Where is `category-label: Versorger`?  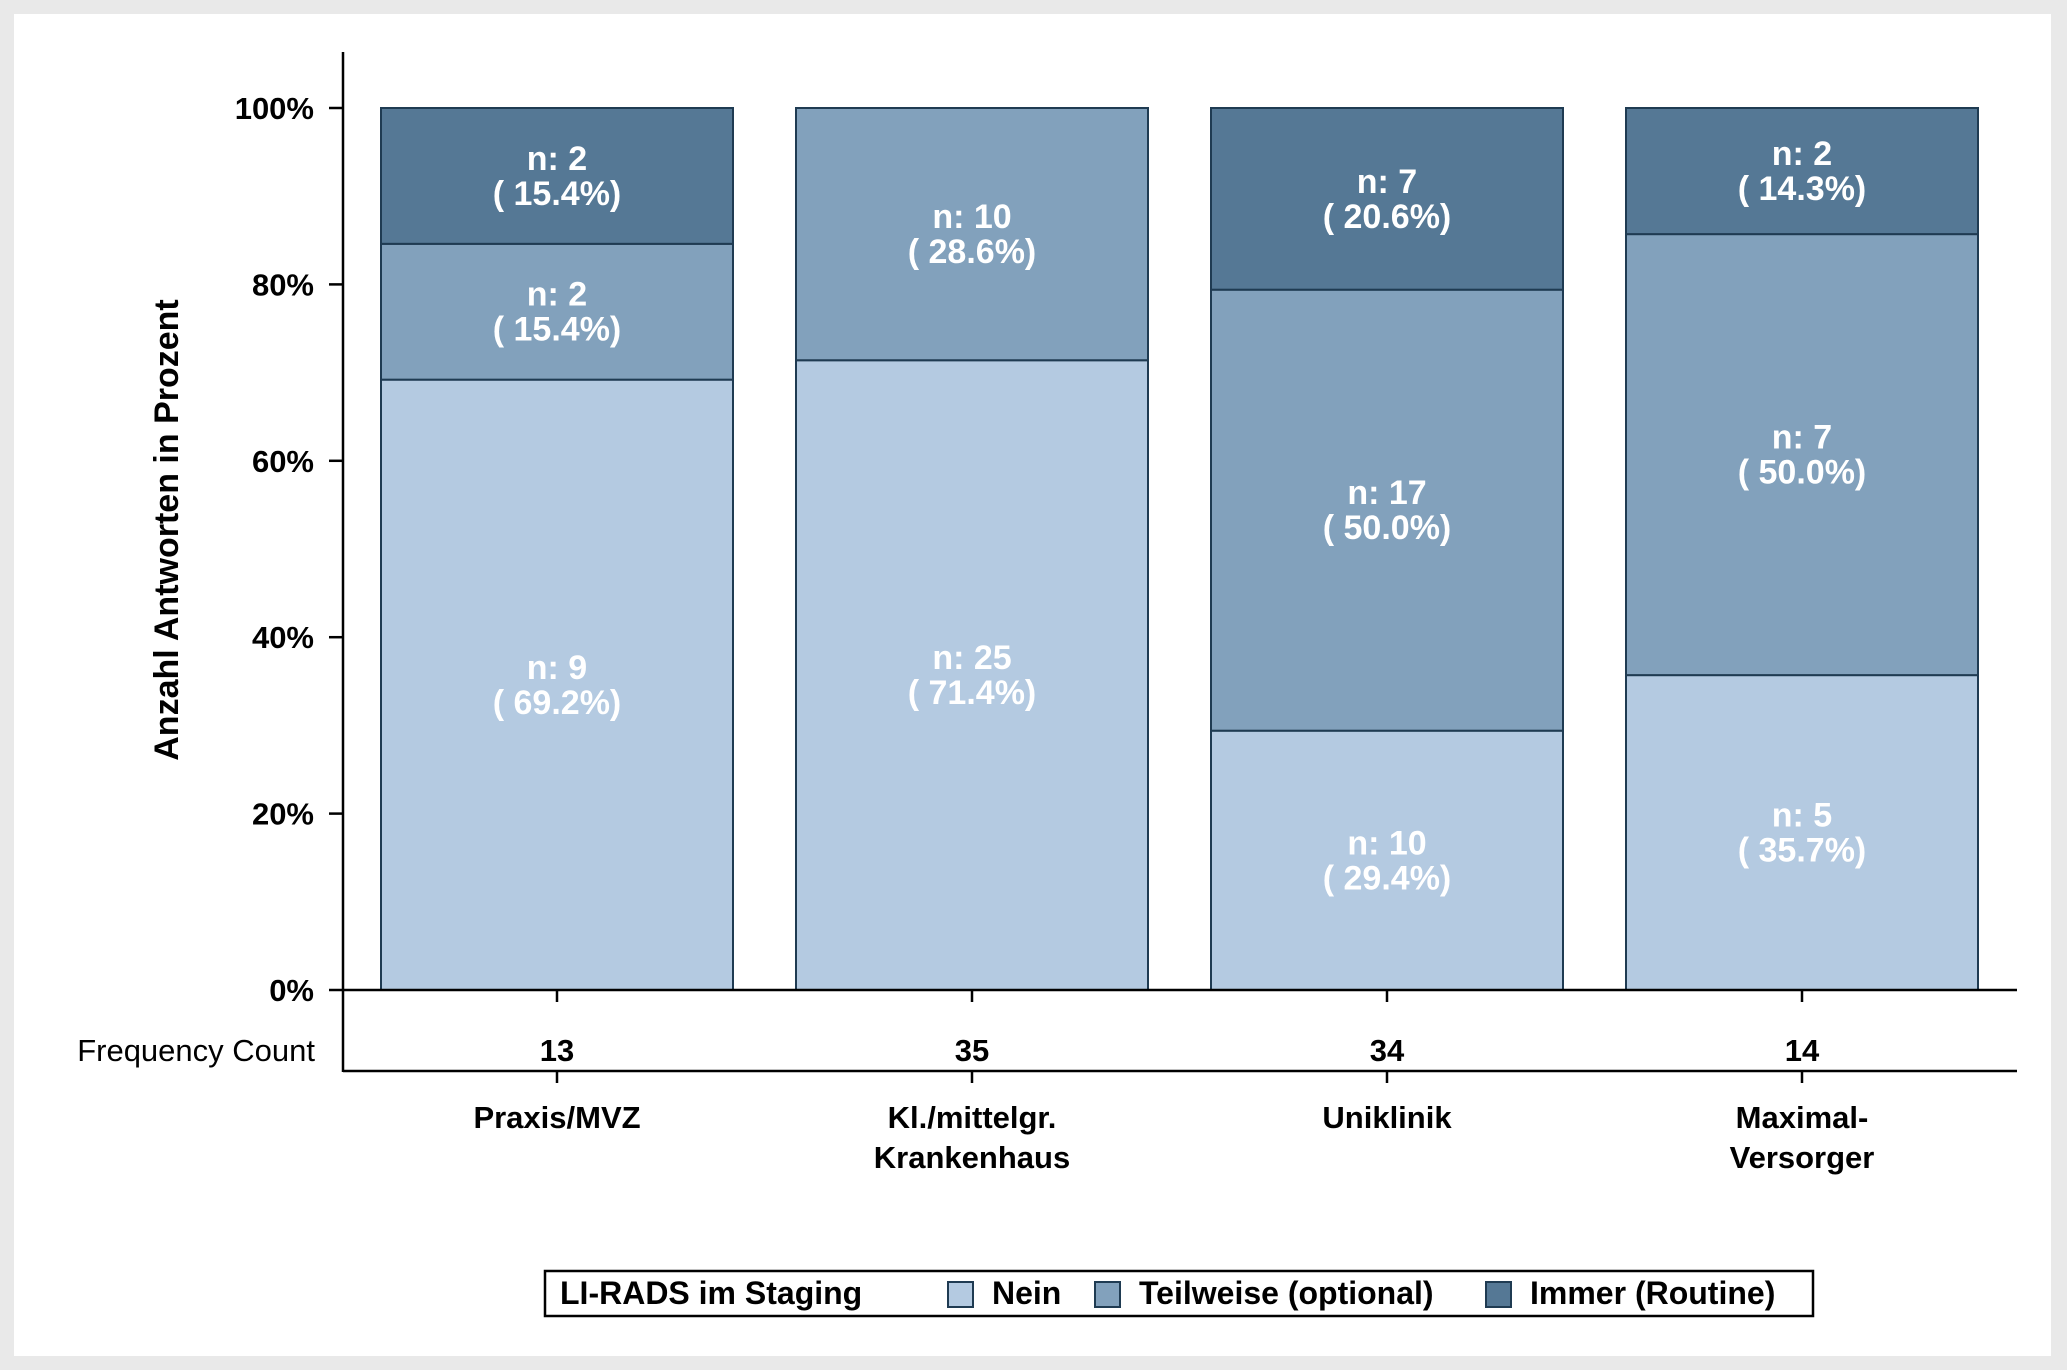 category-label: Versorger is located at coordinates (1802, 1157).